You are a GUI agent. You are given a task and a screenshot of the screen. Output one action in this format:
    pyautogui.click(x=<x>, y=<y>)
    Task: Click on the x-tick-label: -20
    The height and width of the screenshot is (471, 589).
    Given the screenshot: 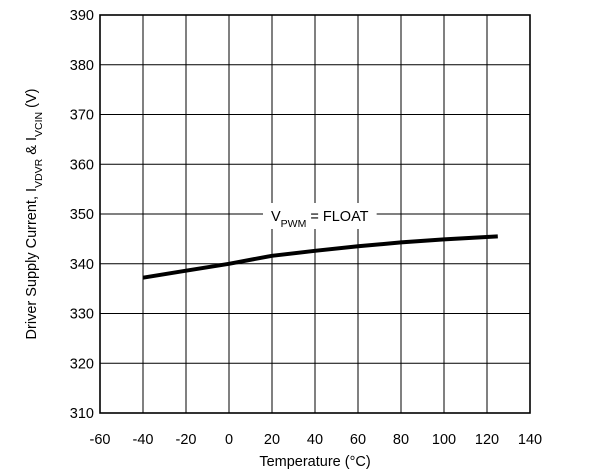 What is the action you would take?
    pyautogui.click(x=186, y=440)
    